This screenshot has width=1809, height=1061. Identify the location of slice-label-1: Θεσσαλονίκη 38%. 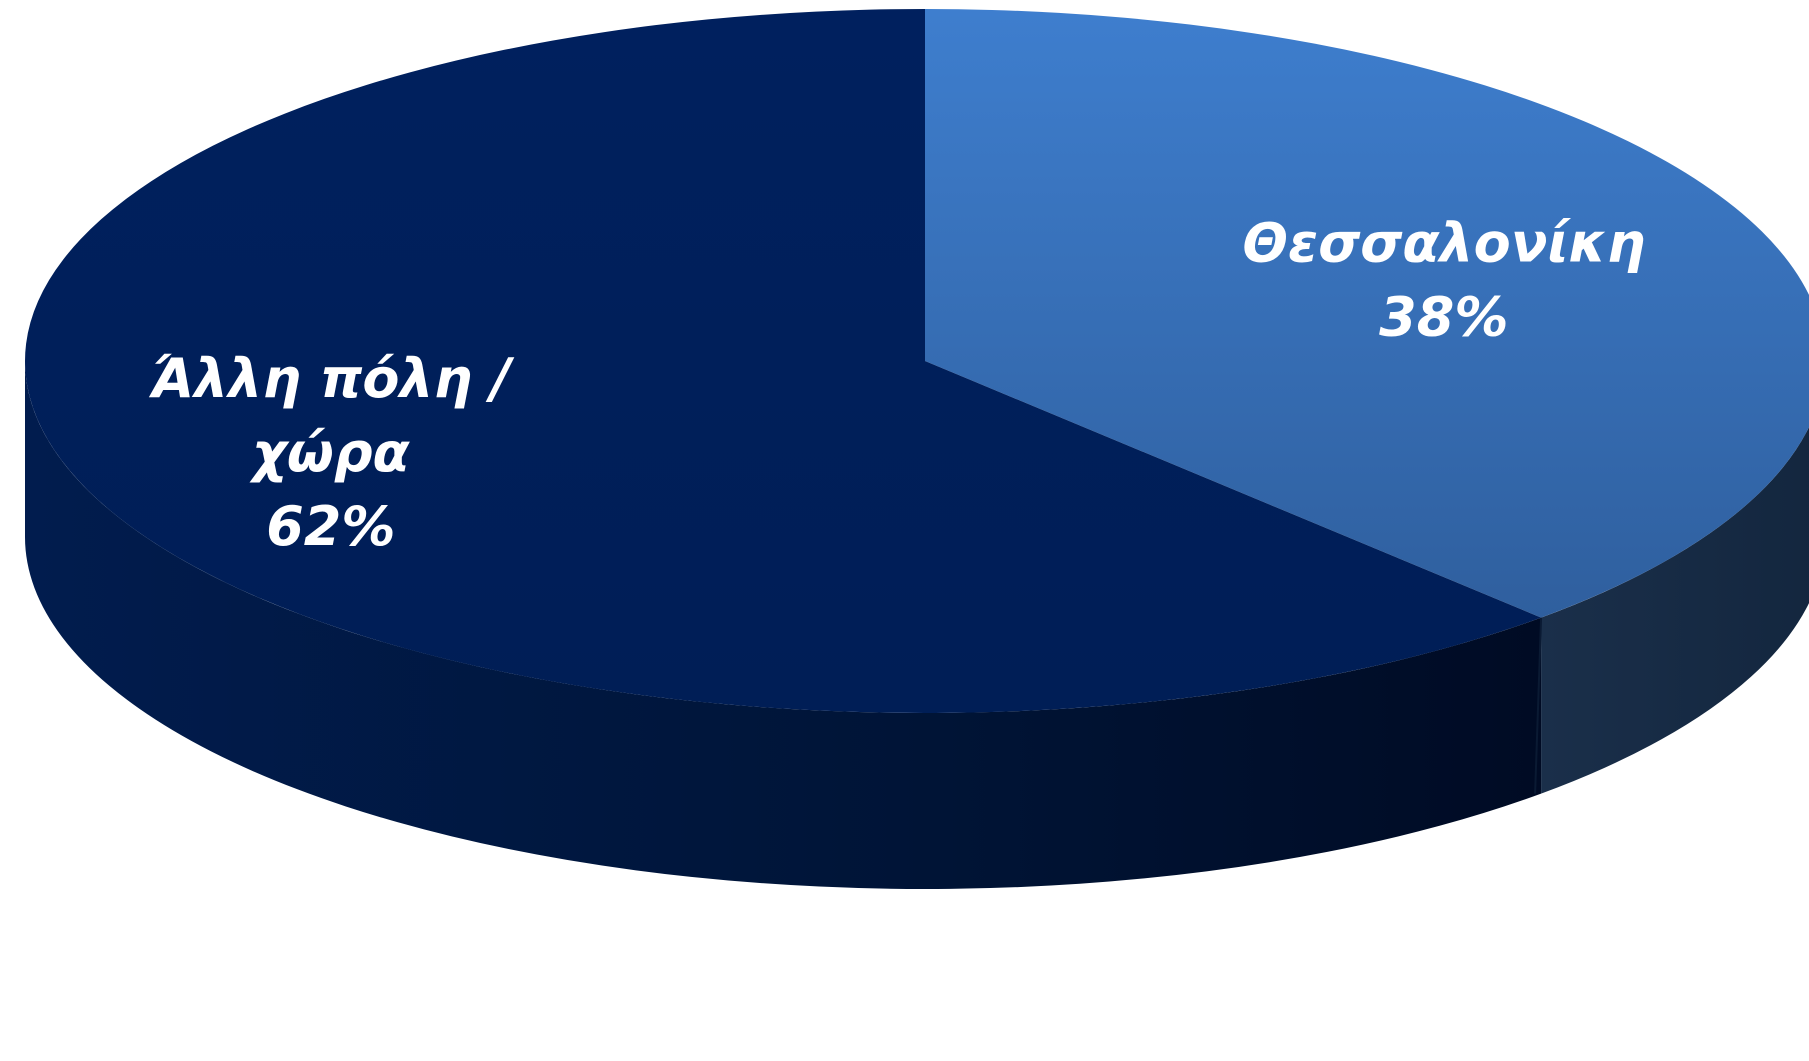
(1443, 280).